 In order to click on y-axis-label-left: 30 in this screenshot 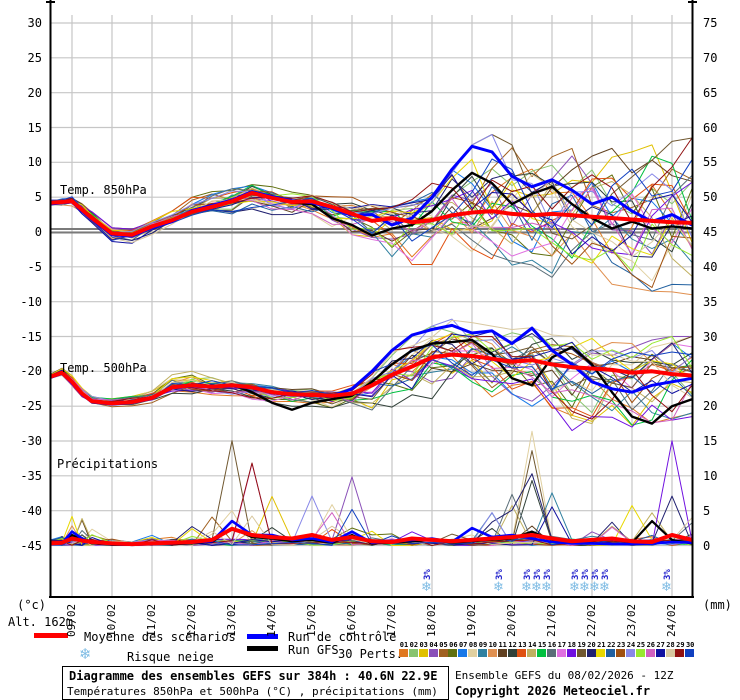, I will do `click(34, 23)`.